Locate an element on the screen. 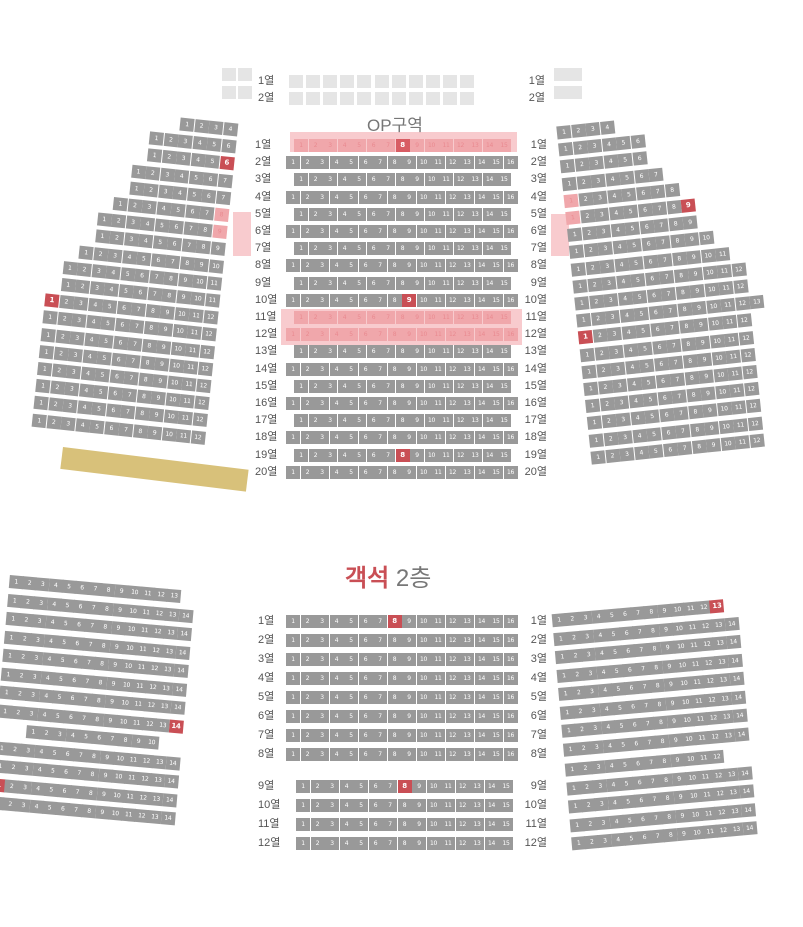 The height and width of the screenshot is (927, 803). seat-f1-left: 3 is located at coordinates (99, 271).